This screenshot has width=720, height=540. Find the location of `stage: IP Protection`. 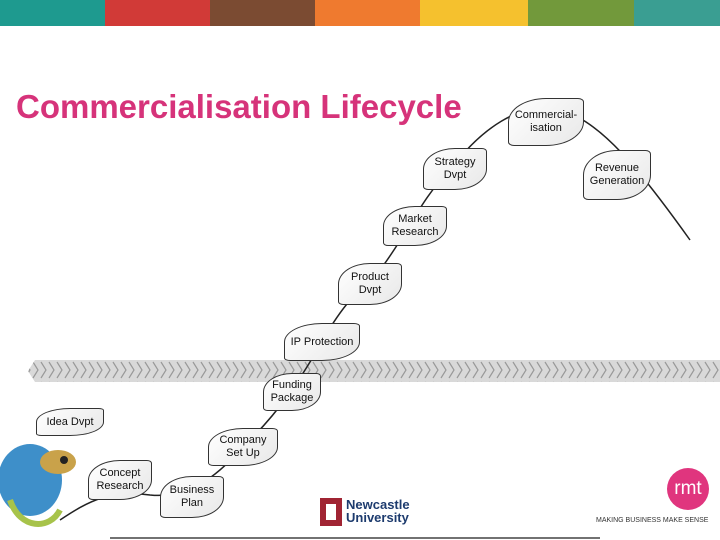

stage: IP Protection is located at coordinates (322, 342).